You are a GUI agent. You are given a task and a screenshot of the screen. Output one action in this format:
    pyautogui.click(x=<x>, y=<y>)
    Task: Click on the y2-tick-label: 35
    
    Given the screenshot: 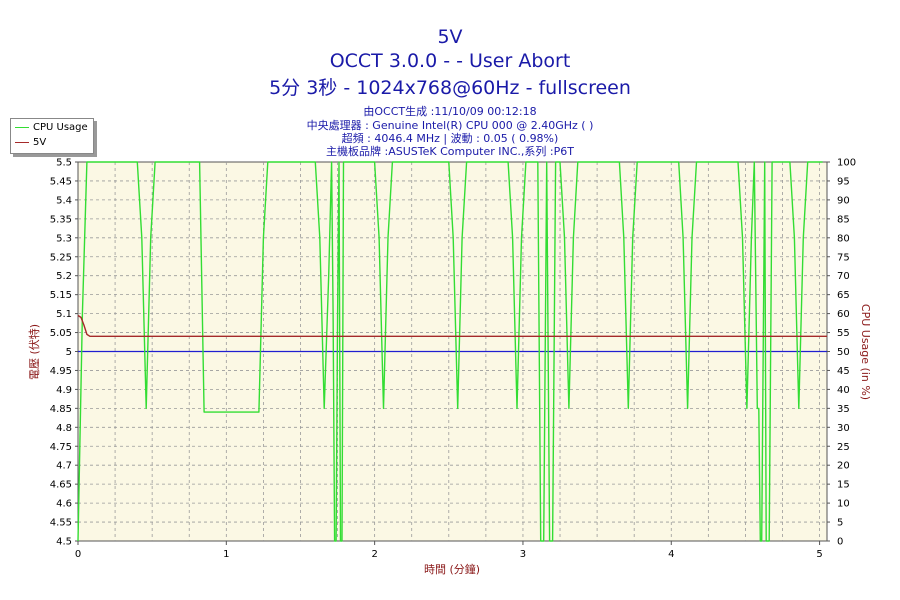 What is the action you would take?
    pyautogui.click(x=843, y=409)
    